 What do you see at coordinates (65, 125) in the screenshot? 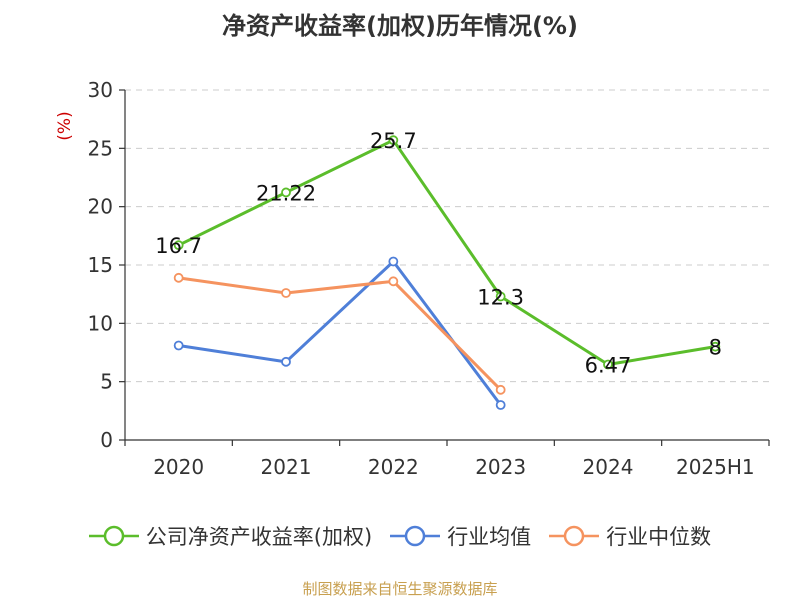
I see `y-axis-label: (%)` at bounding box center [65, 125].